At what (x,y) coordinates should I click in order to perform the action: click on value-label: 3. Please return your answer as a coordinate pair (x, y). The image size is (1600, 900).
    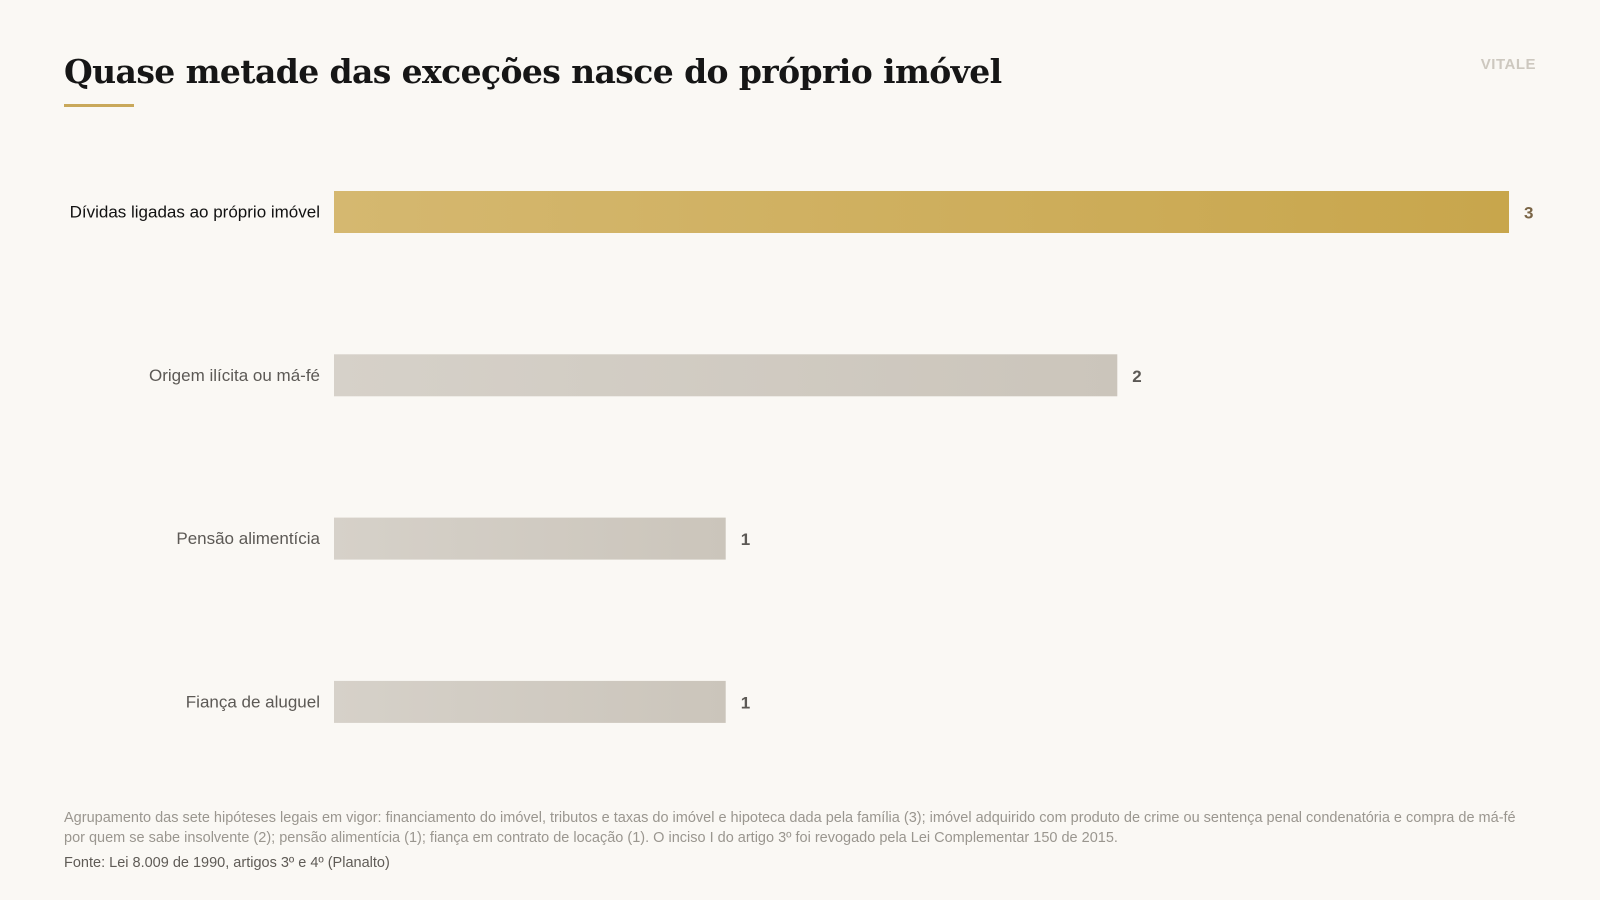
    Looking at the image, I should click on (1528, 213).